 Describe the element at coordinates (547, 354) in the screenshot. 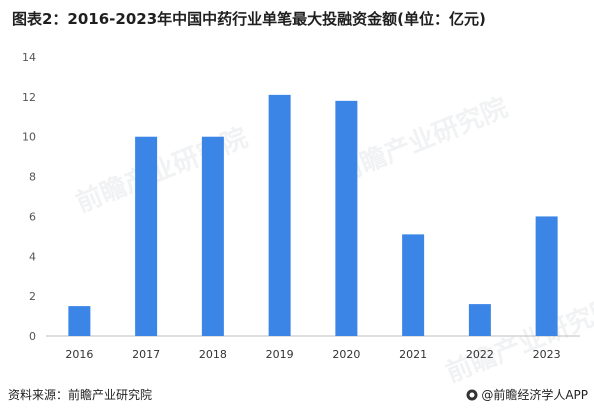

I see `x-tick-label: 2023` at that location.